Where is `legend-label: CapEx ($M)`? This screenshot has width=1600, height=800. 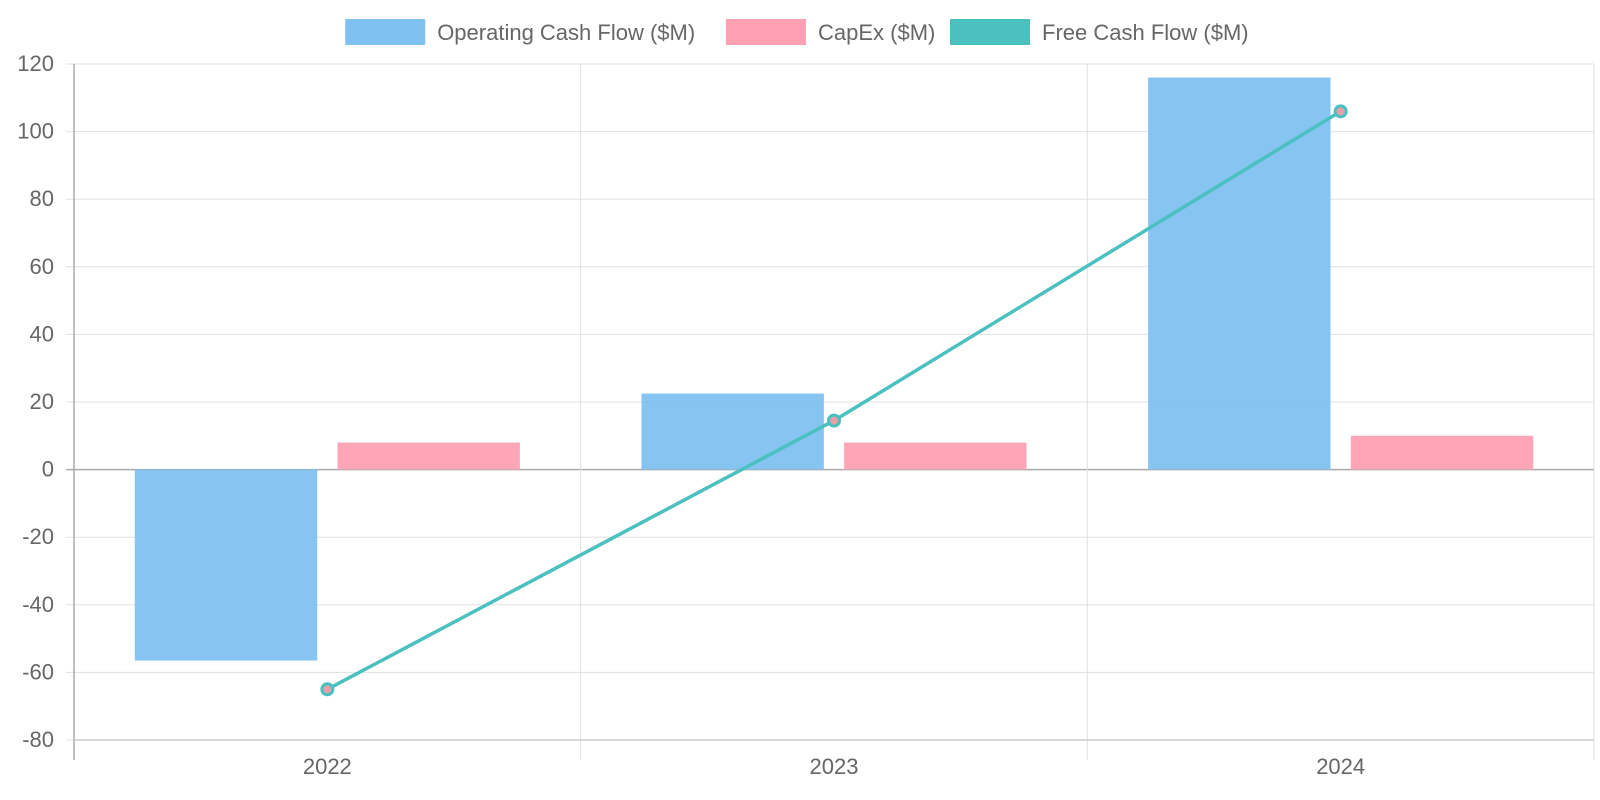 legend-label: CapEx ($M) is located at coordinates (876, 32).